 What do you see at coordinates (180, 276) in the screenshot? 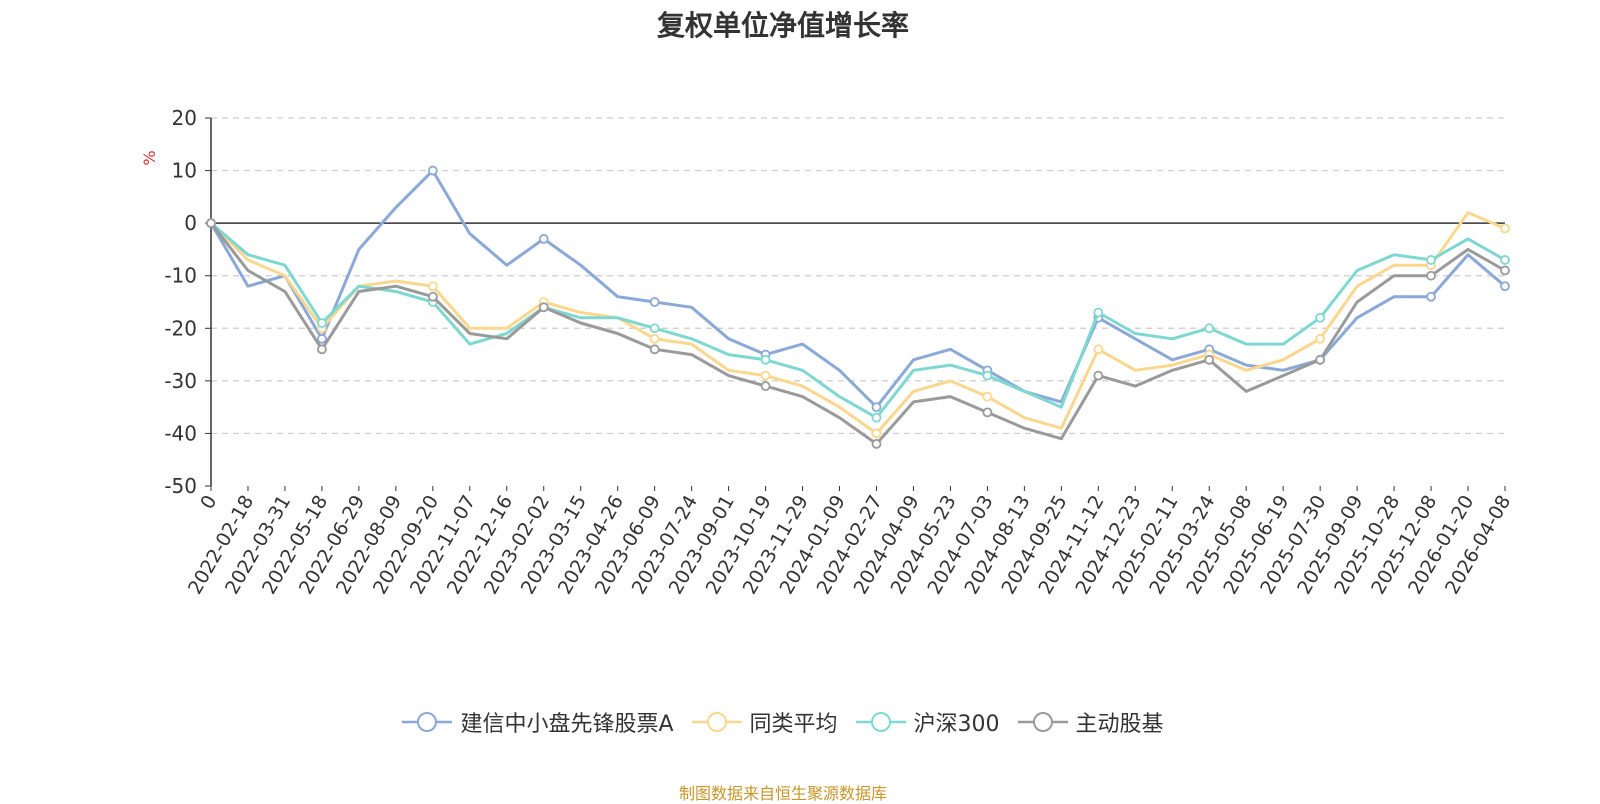
I see `y-tick-label: -10` at bounding box center [180, 276].